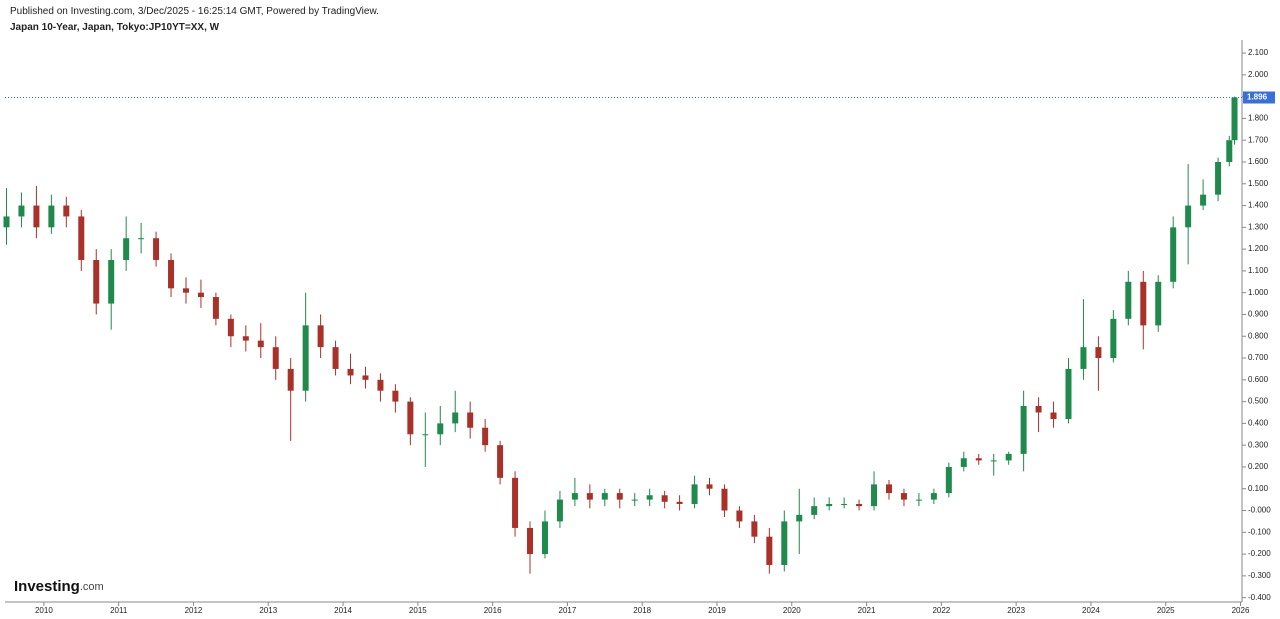 The height and width of the screenshot is (619, 1280). What do you see at coordinates (1257, 97) in the screenshot?
I see `price-label: 1.896` at bounding box center [1257, 97].